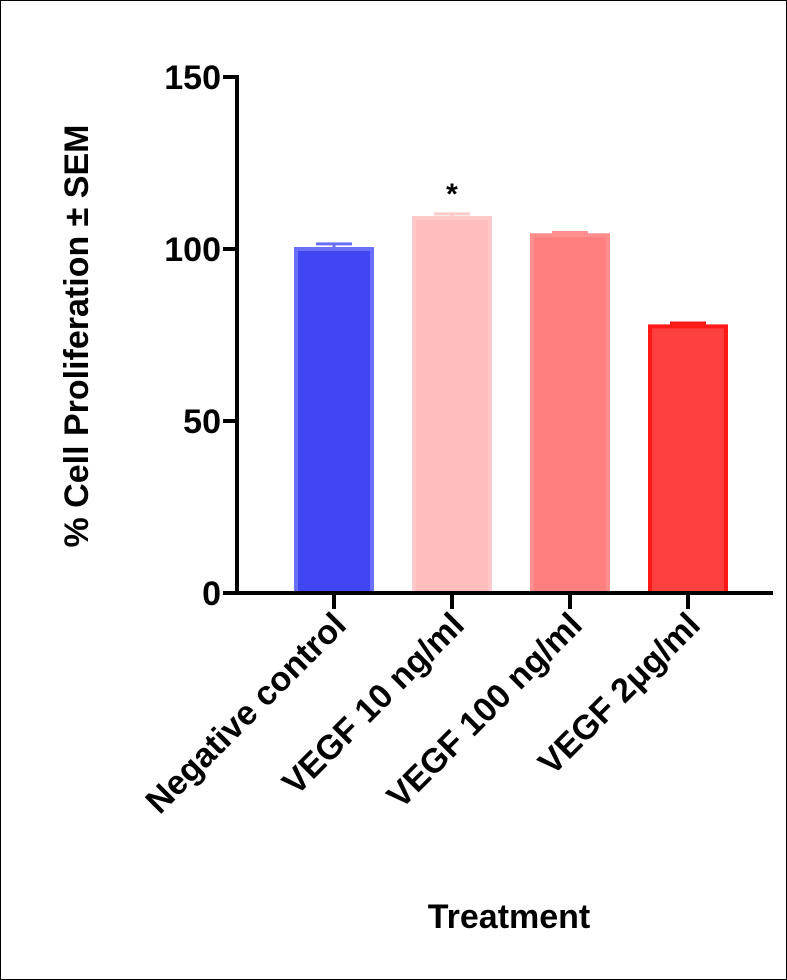 The width and height of the screenshot is (787, 980). Describe the element at coordinates (245, 713) in the screenshot. I see `x-tick-label: Negative control` at that location.